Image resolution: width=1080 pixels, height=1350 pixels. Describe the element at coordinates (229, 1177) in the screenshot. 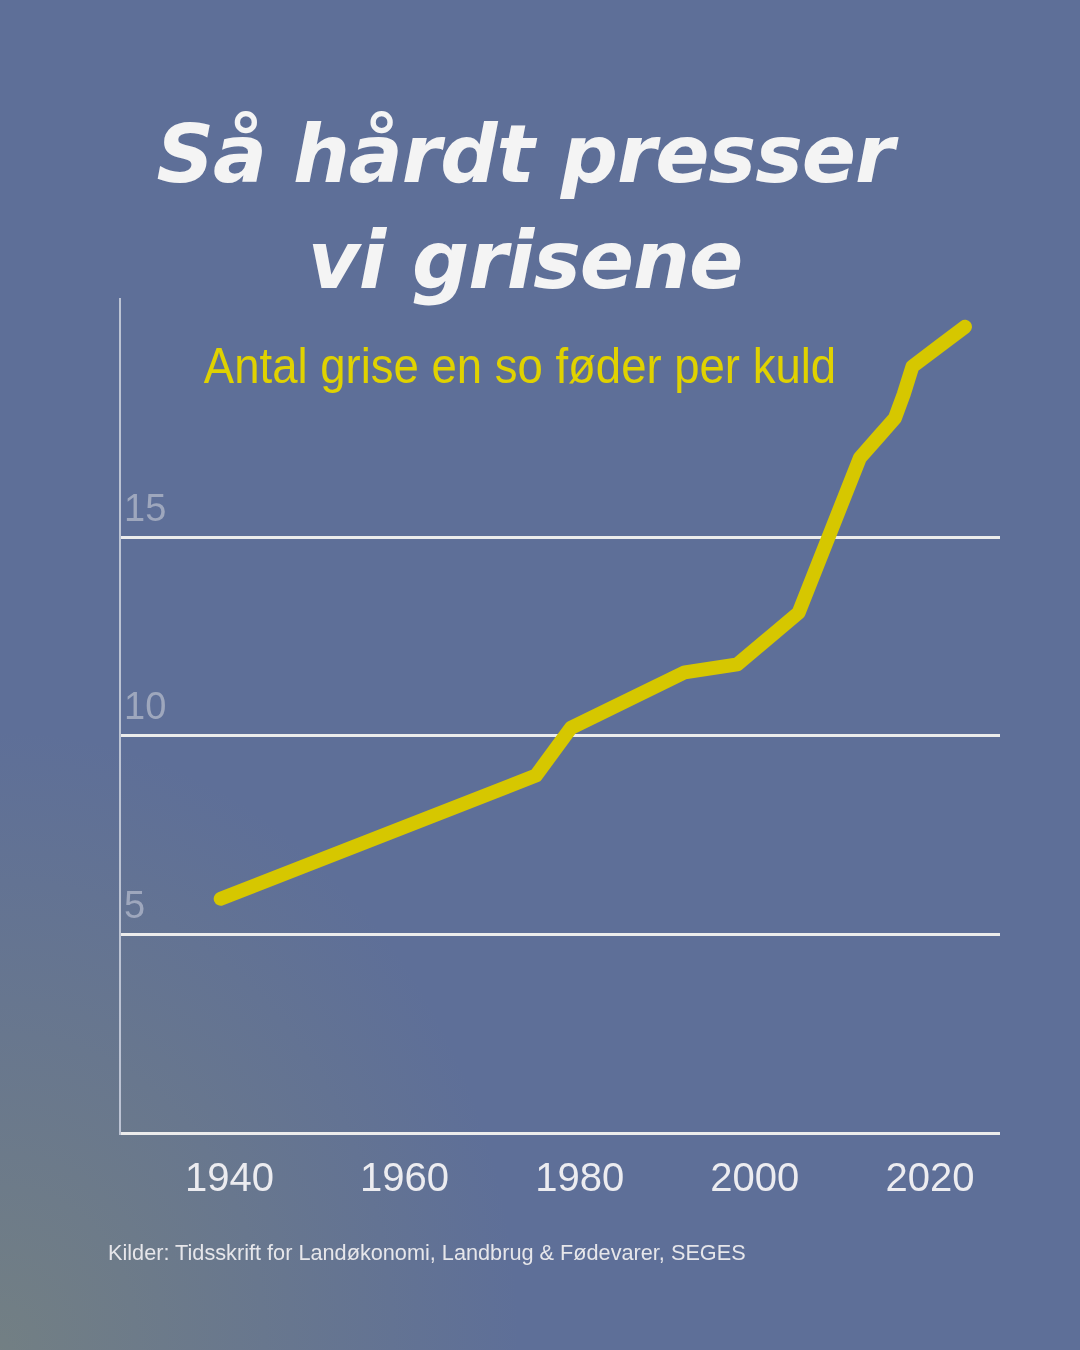

I see `x-tick-label: 1940` at that location.